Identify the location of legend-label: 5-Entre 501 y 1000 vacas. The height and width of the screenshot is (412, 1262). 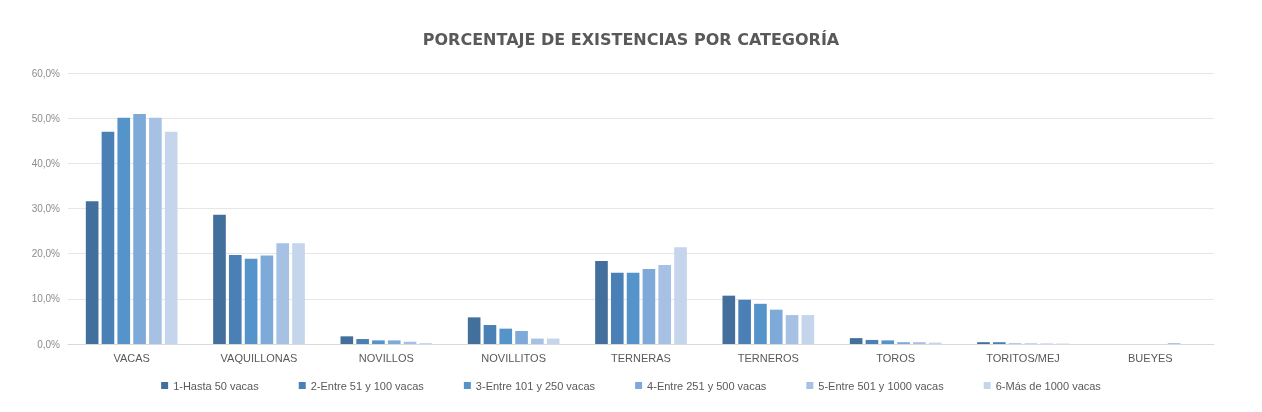
(881, 385).